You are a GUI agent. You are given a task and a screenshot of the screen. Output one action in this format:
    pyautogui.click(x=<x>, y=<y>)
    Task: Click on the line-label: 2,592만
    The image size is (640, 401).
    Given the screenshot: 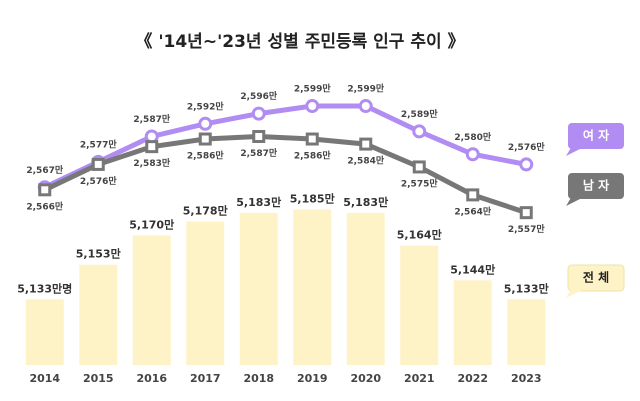 What is the action you would take?
    pyautogui.click(x=205, y=106)
    